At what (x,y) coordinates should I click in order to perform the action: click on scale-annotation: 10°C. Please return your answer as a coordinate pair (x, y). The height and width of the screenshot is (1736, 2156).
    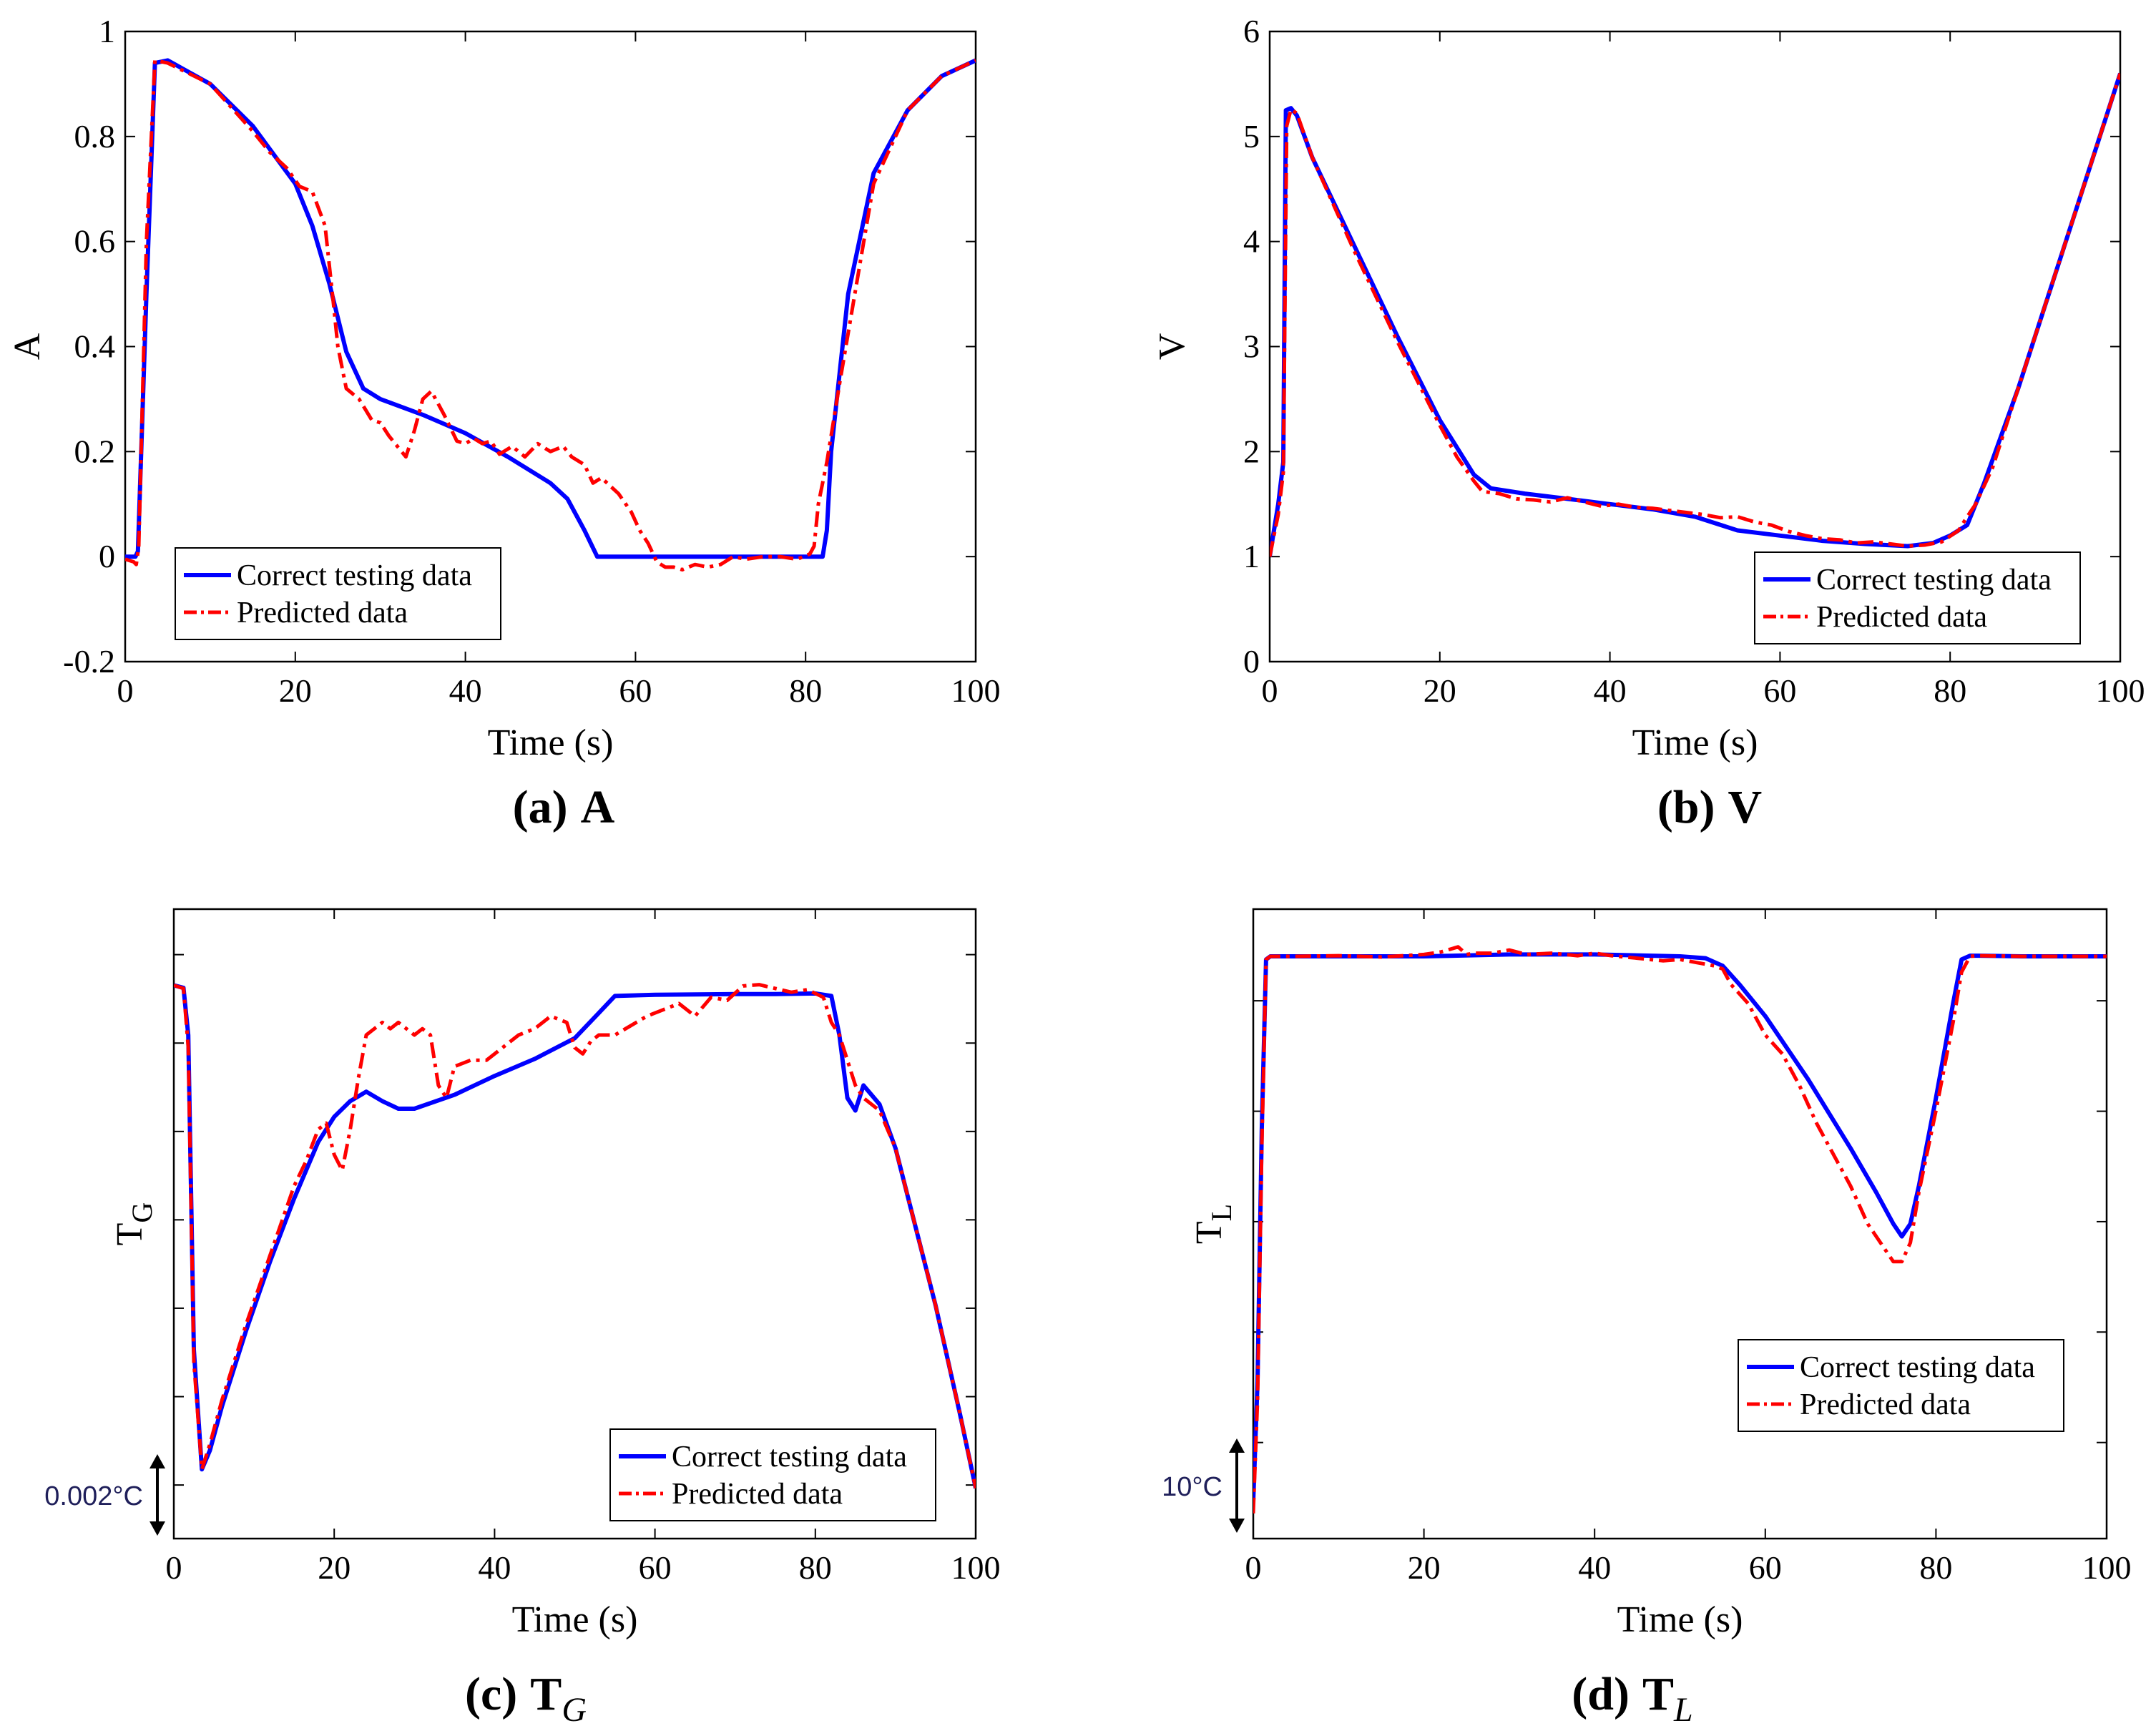
    Looking at the image, I should click on (1192, 1487).